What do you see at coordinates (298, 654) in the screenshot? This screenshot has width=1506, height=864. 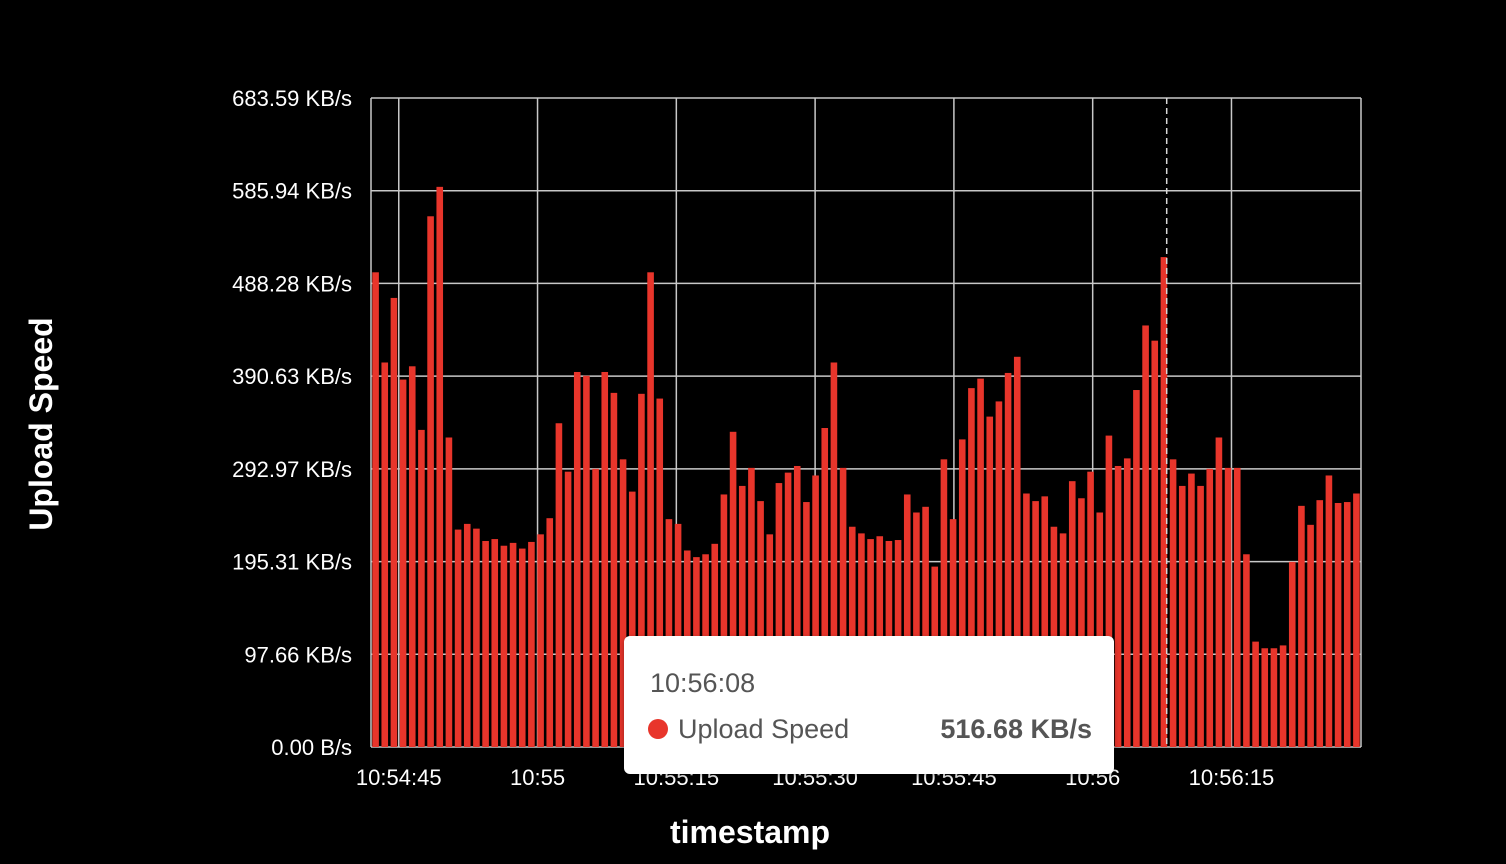 I see `y-tick-label: 97.66 KB/s` at bounding box center [298, 654].